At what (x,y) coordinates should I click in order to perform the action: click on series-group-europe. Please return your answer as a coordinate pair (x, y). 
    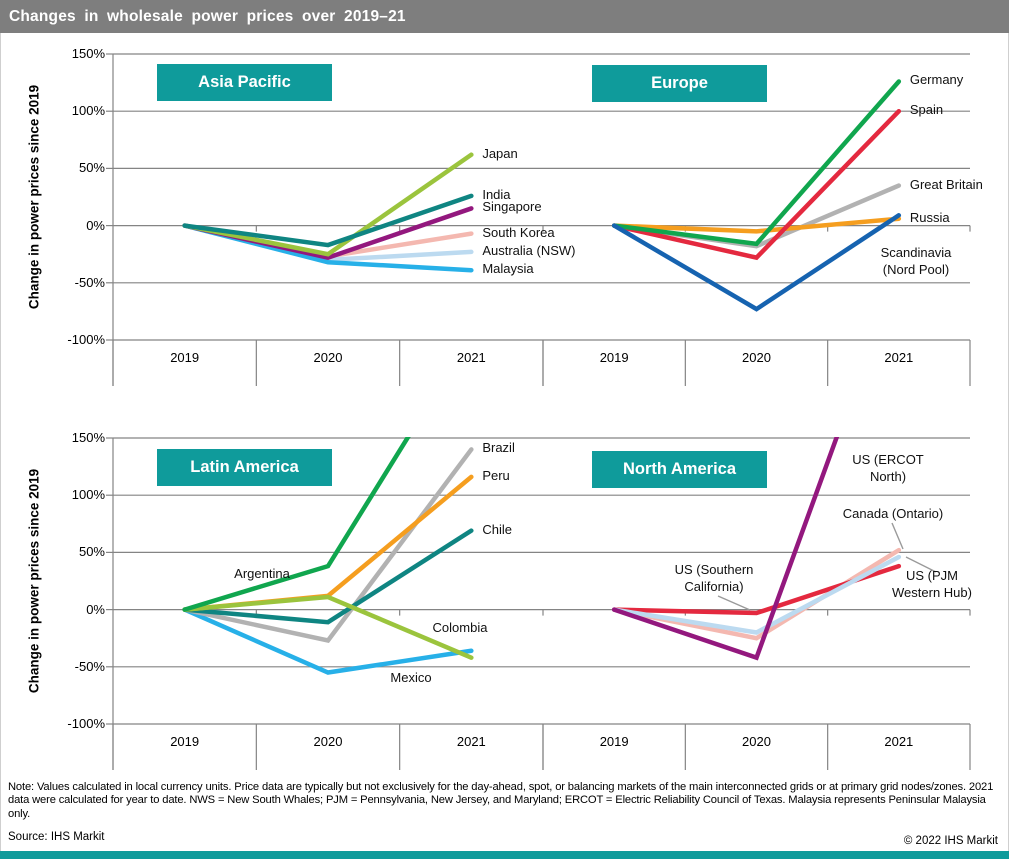
    Looking at the image, I should click on (756, 195).